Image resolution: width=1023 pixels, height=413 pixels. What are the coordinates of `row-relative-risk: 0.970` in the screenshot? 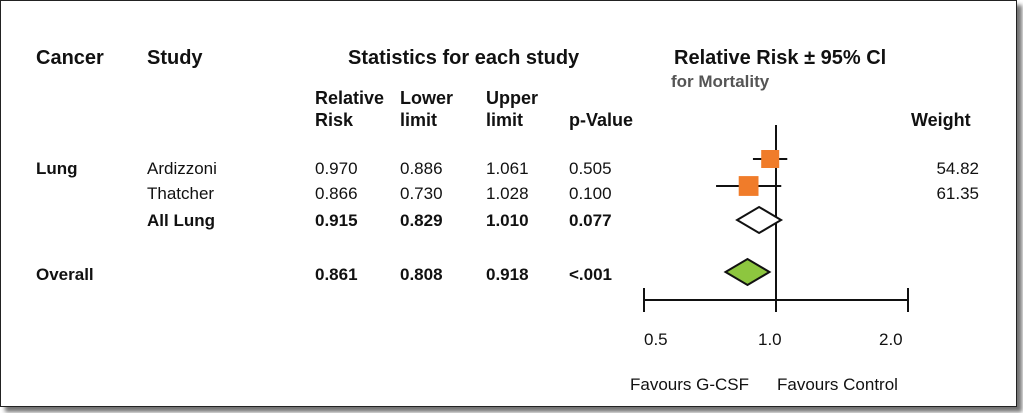 It's located at (336, 168).